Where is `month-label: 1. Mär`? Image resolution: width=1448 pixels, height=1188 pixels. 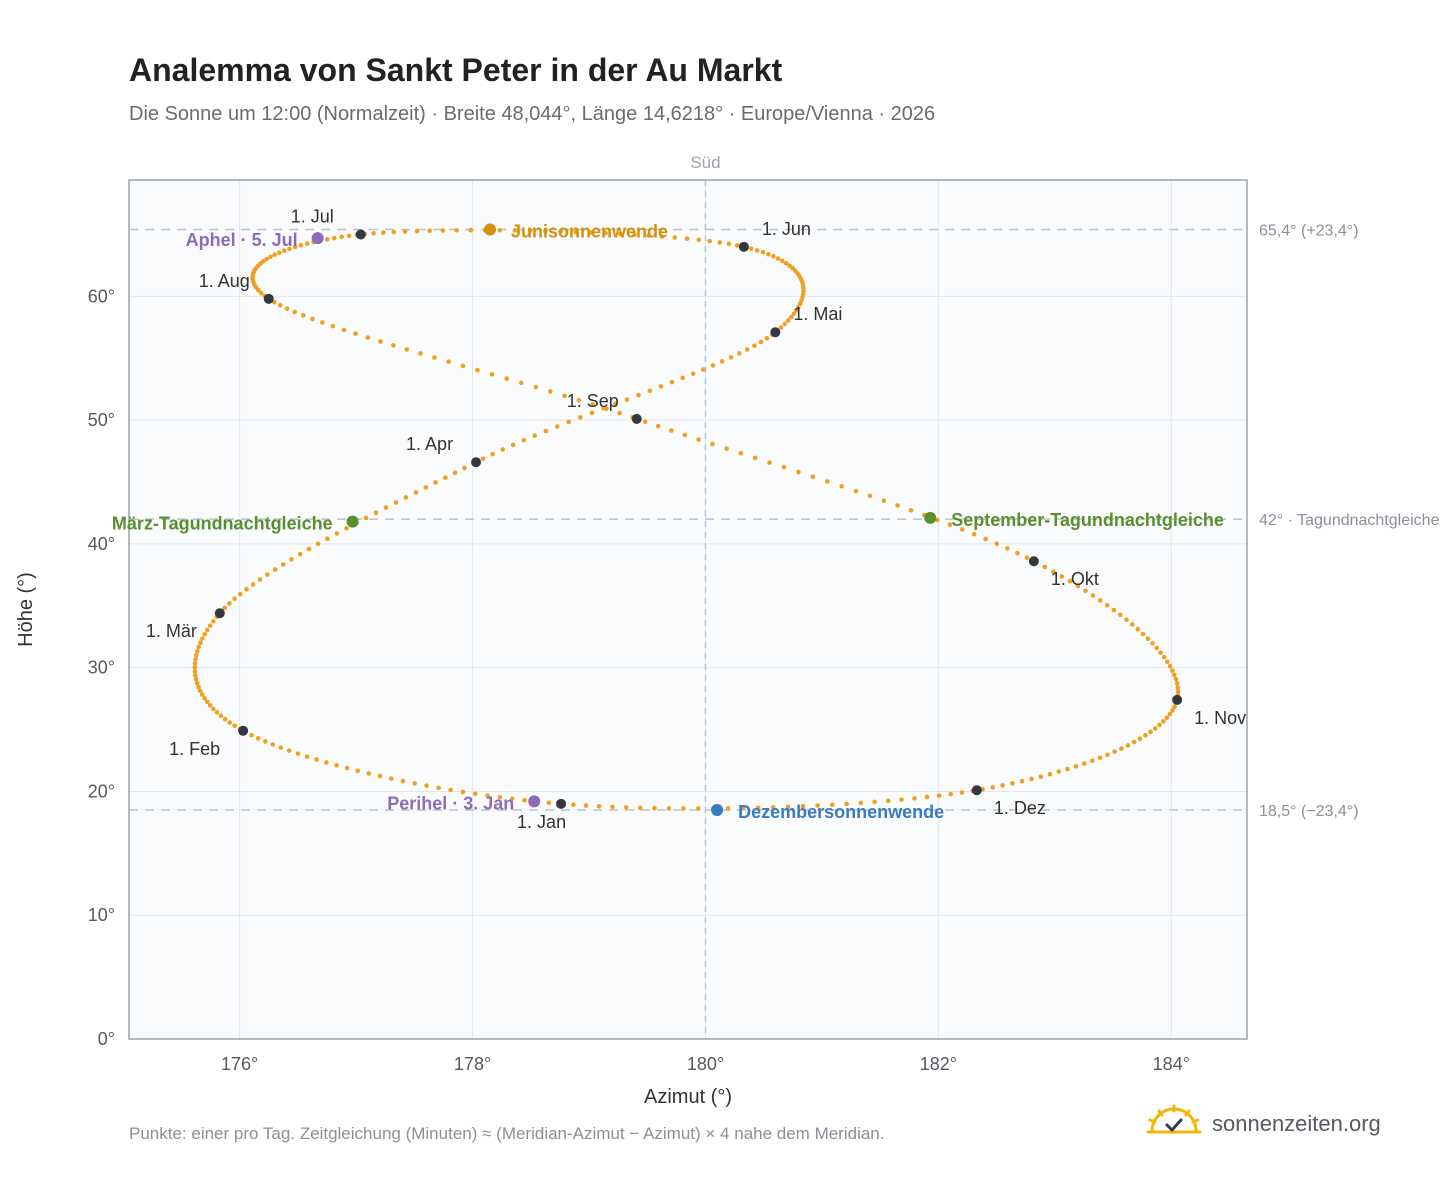 month-label: 1. Mär is located at coordinates (171, 631).